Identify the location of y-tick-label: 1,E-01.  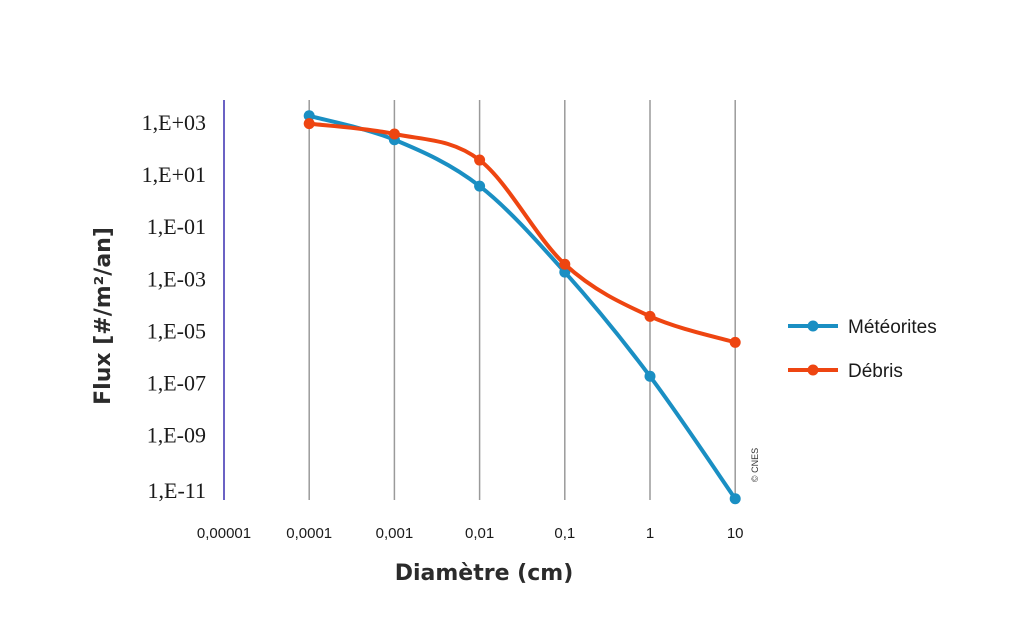
(176, 226).